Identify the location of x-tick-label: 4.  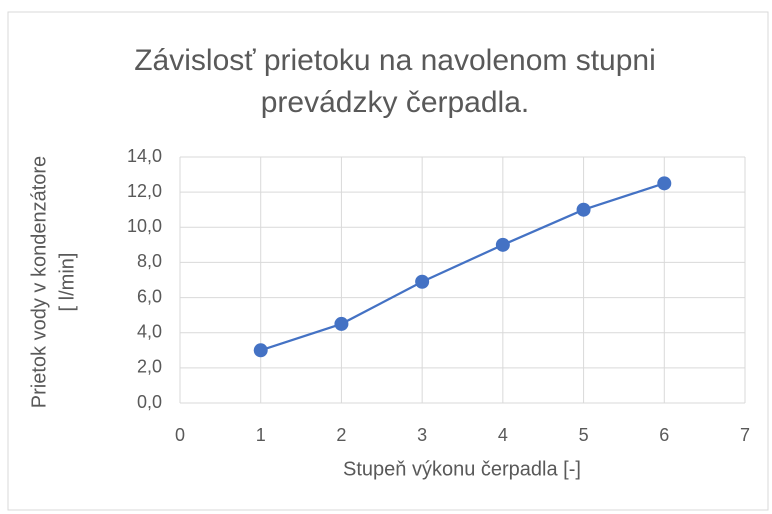
(503, 435).